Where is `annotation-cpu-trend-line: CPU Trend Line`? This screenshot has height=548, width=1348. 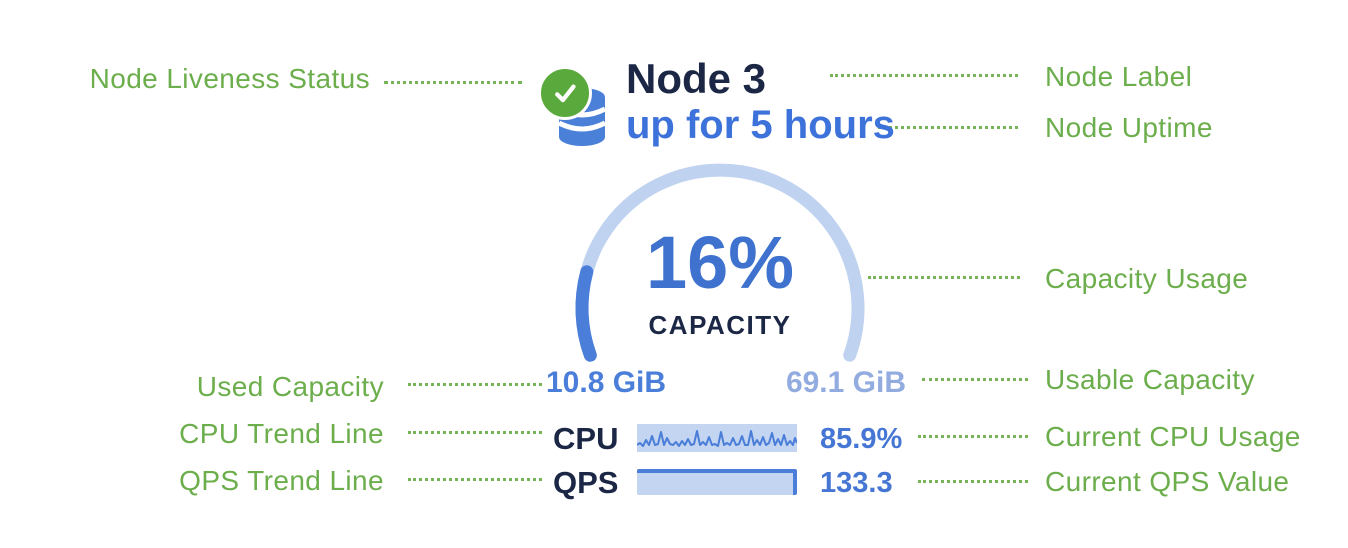
annotation-cpu-trend-line: CPU Trend Line is located at coordinates (281, 433).